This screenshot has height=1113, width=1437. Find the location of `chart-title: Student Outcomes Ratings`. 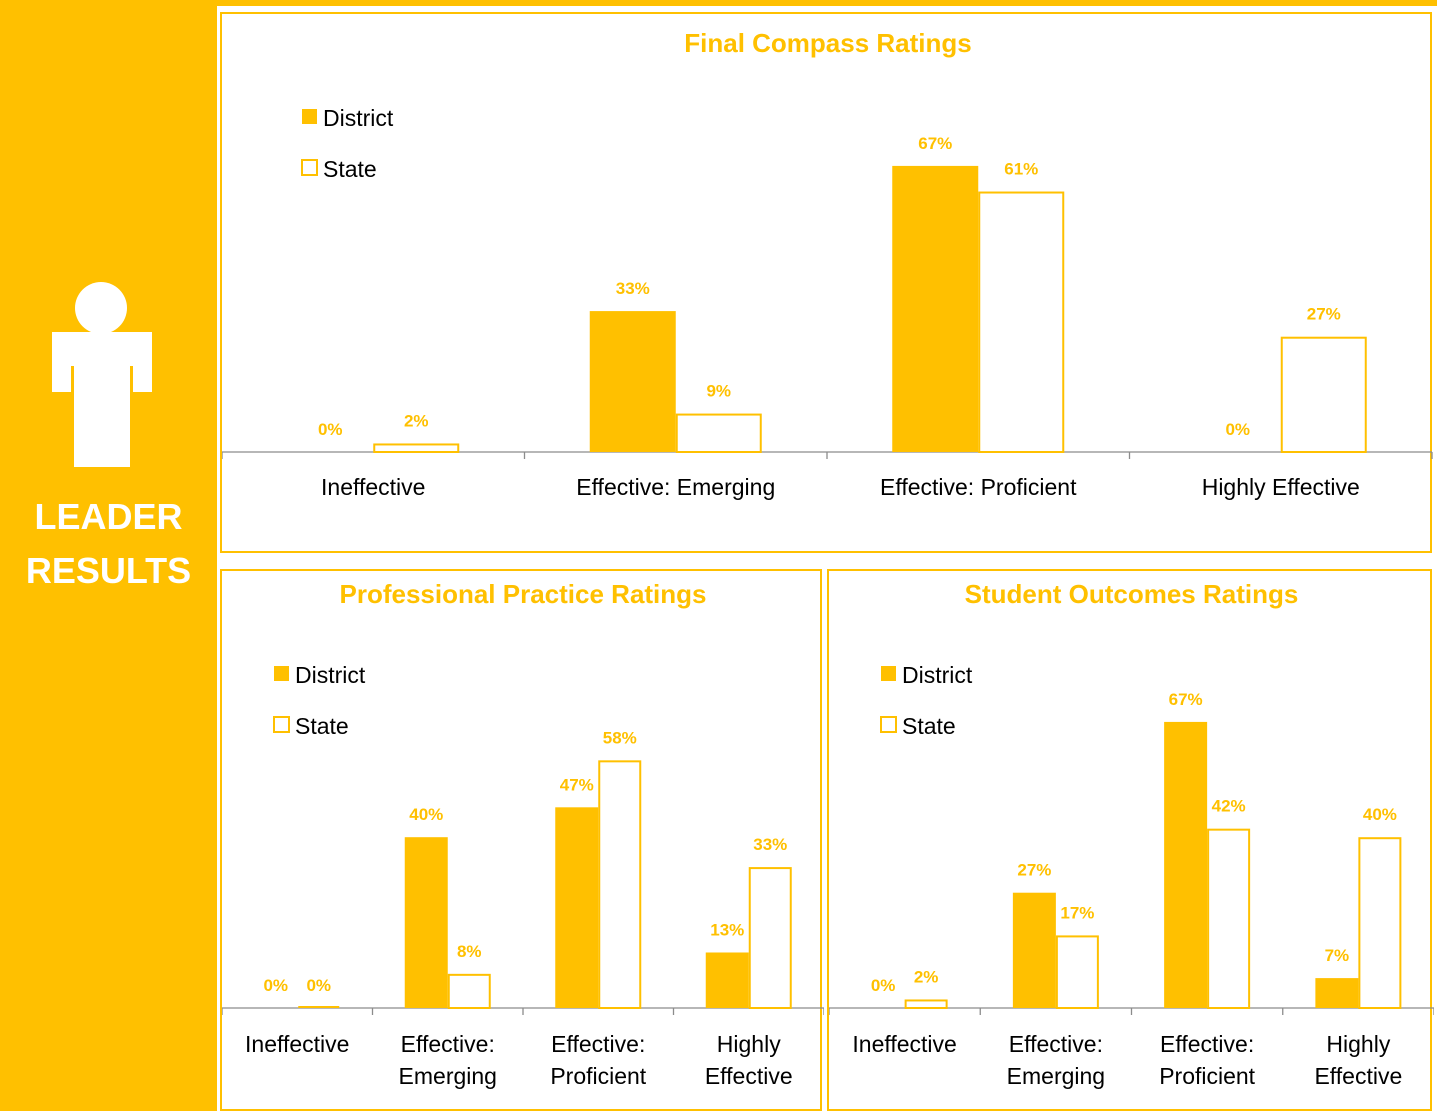

chart-title: Student Outcomes Ratings is located at coordinates (1132, 594).